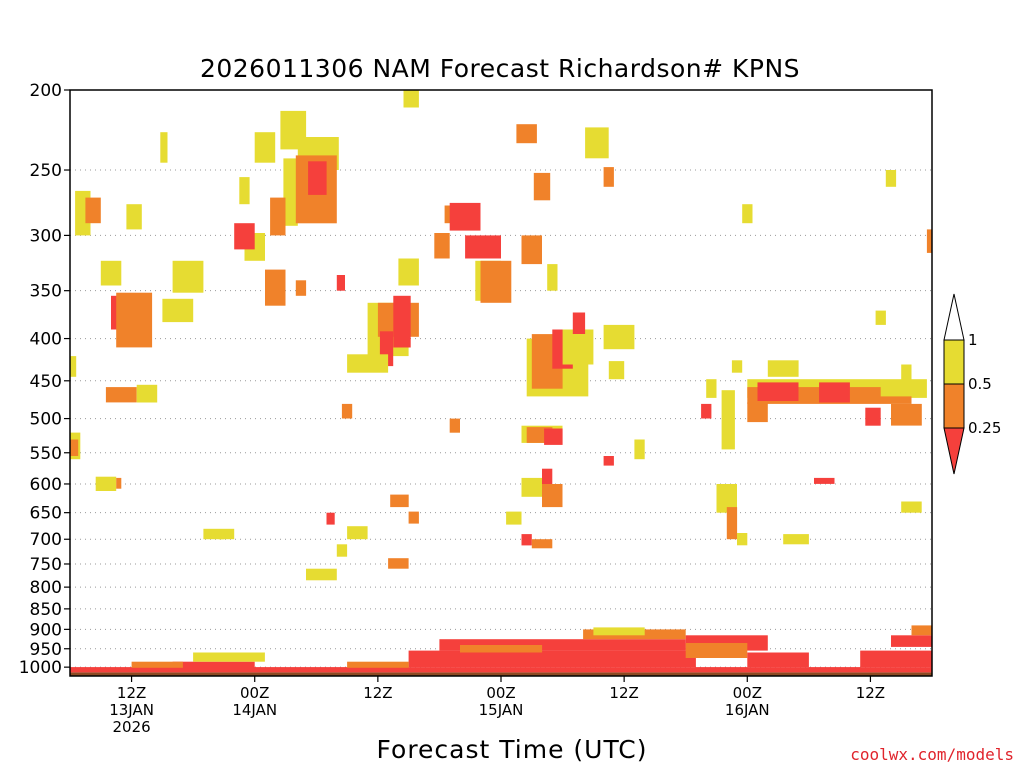 The height and width of the screenshot is (768, 1024). Describe the element at coordinates (954, 451) in the screenshot. I see `legend-arrow-low` at that location.